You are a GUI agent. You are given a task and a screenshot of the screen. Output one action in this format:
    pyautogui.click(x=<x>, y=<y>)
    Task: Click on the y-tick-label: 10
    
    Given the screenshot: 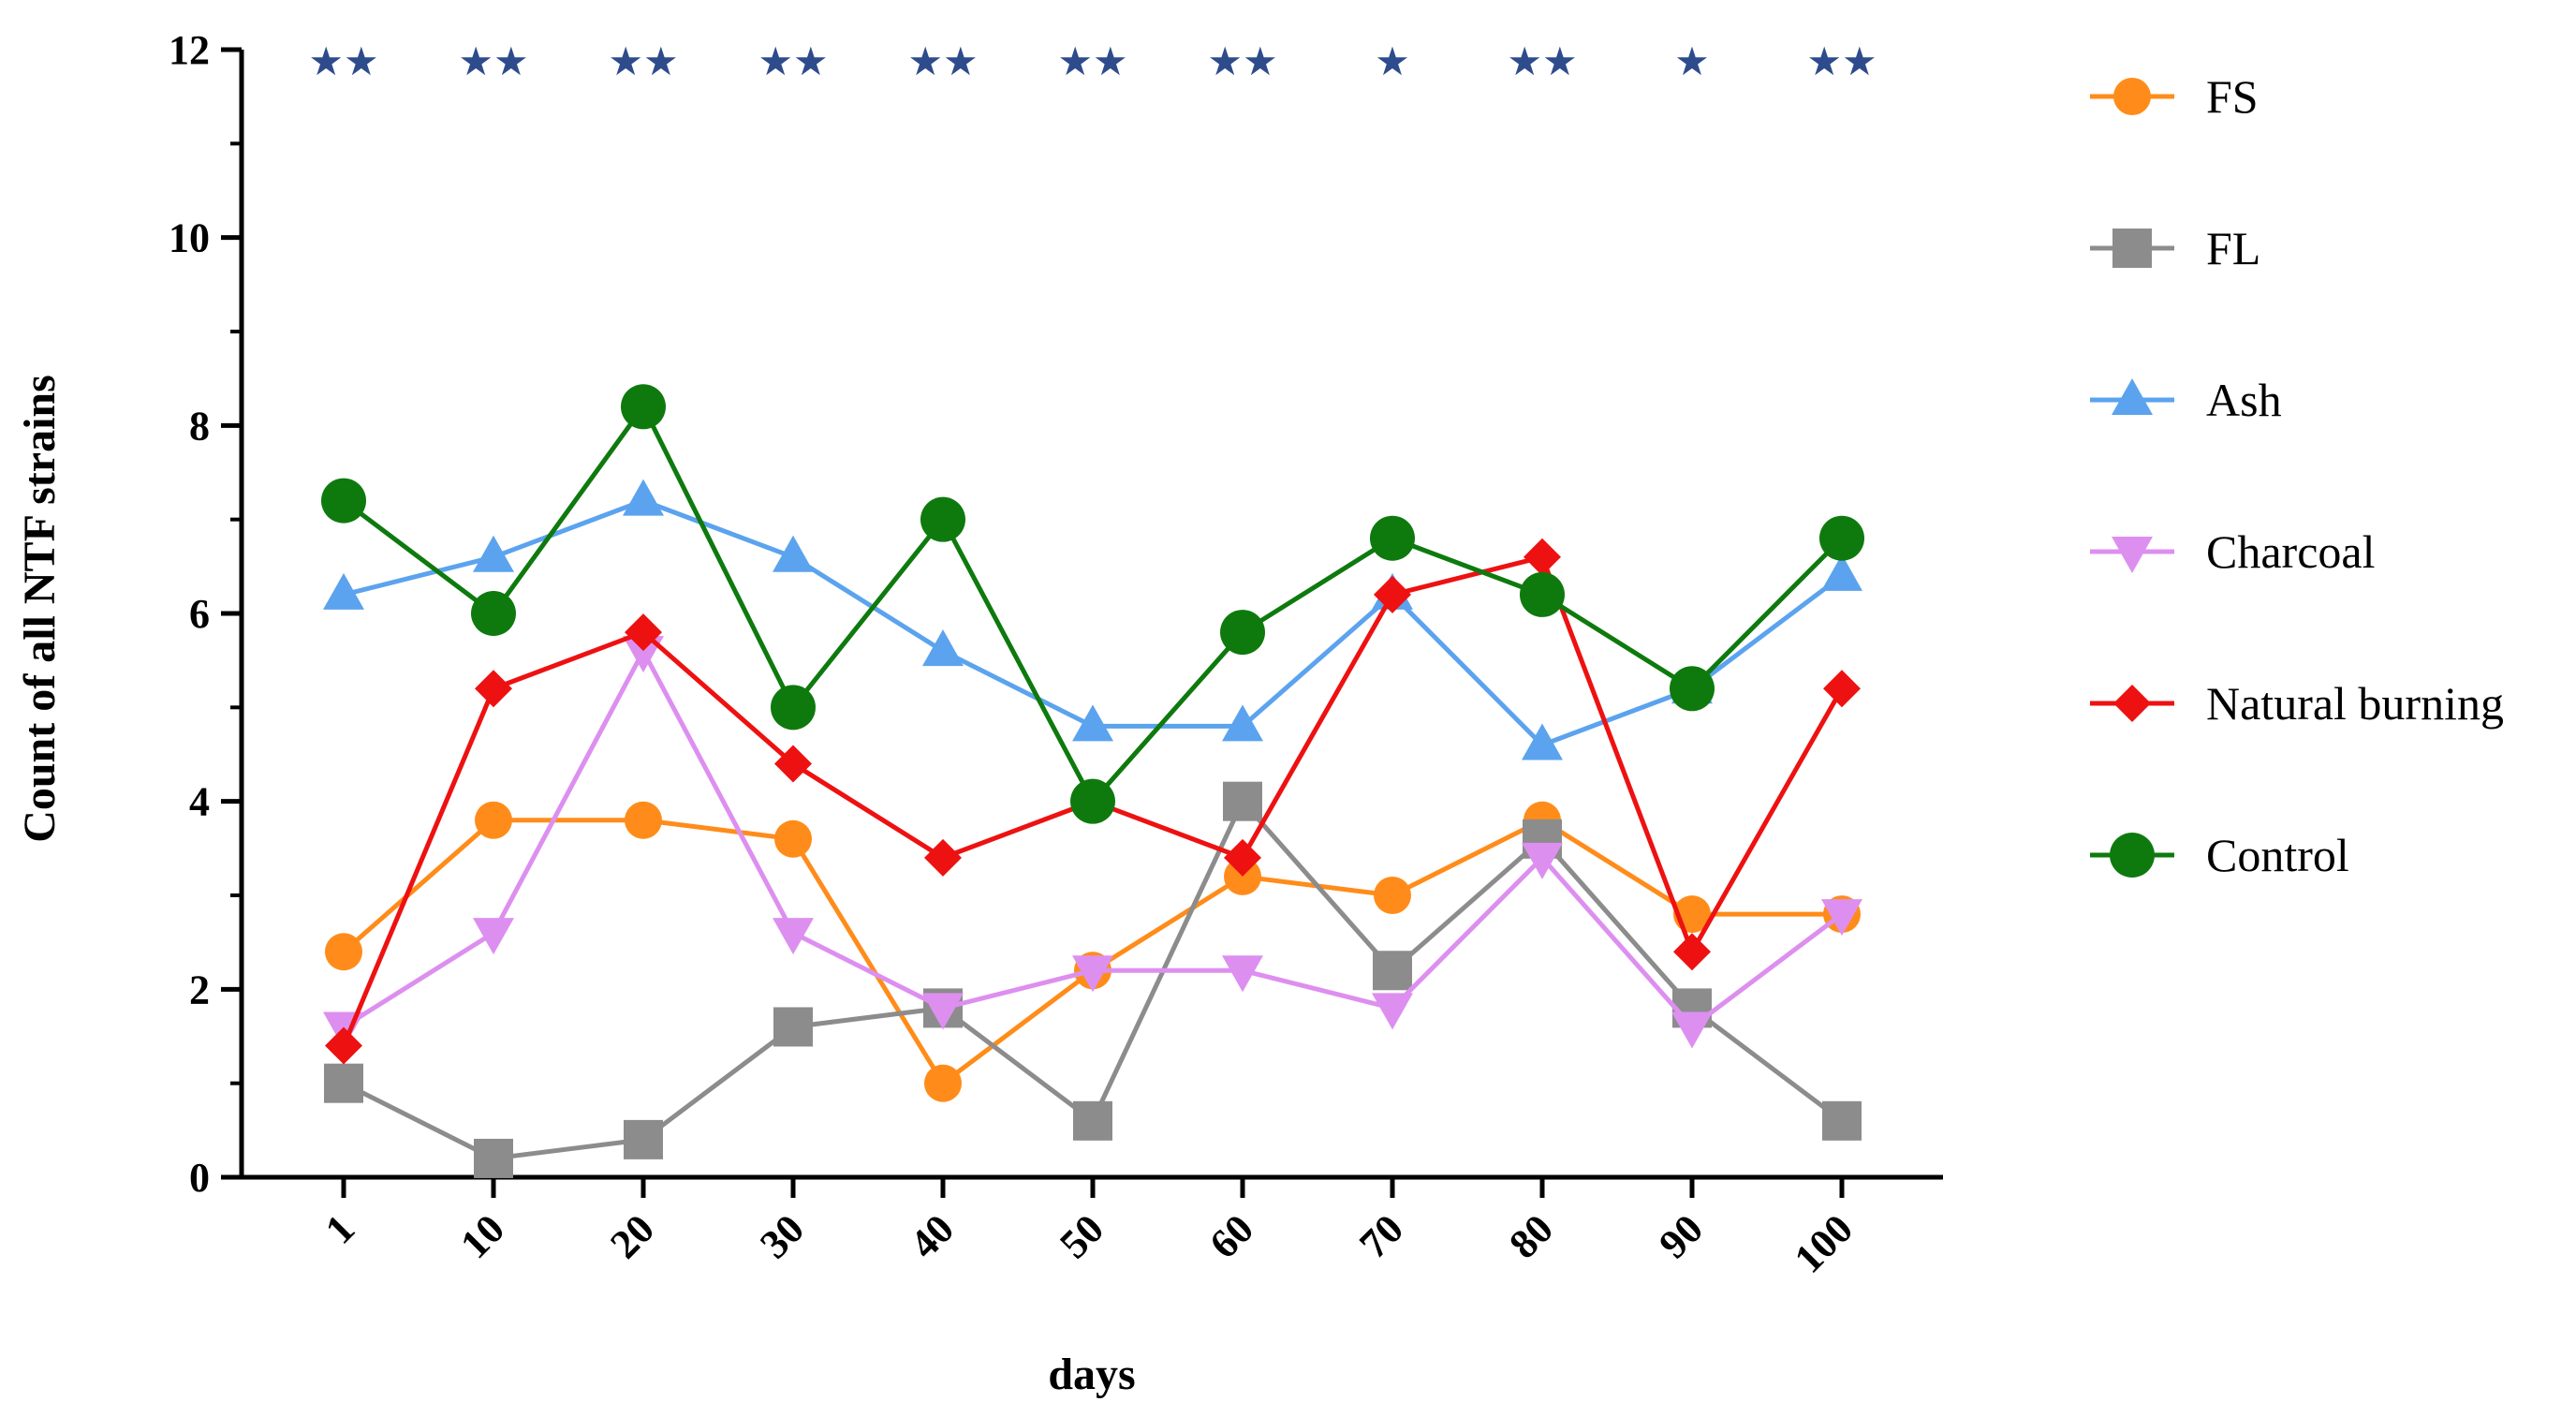 What is the action you would take?
    pyautogui.click(x=189, y=238)
    